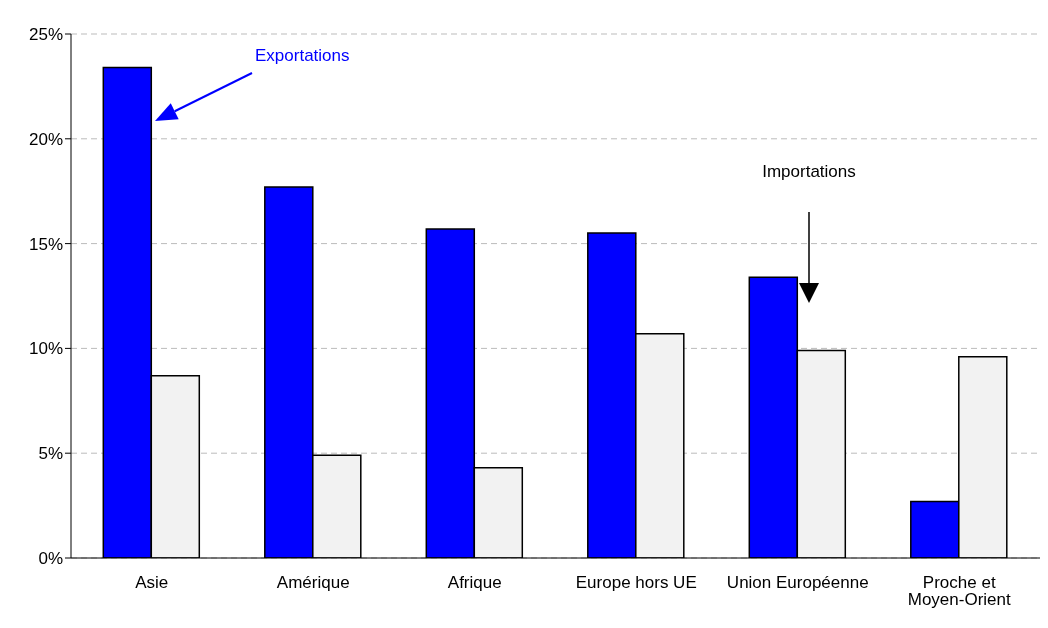 Image resolution: width=1048 pixels, height=628 pixels. Describe the element at coordinates (809, 171) in the screenshot. I see `annotation: Importations` at that location.